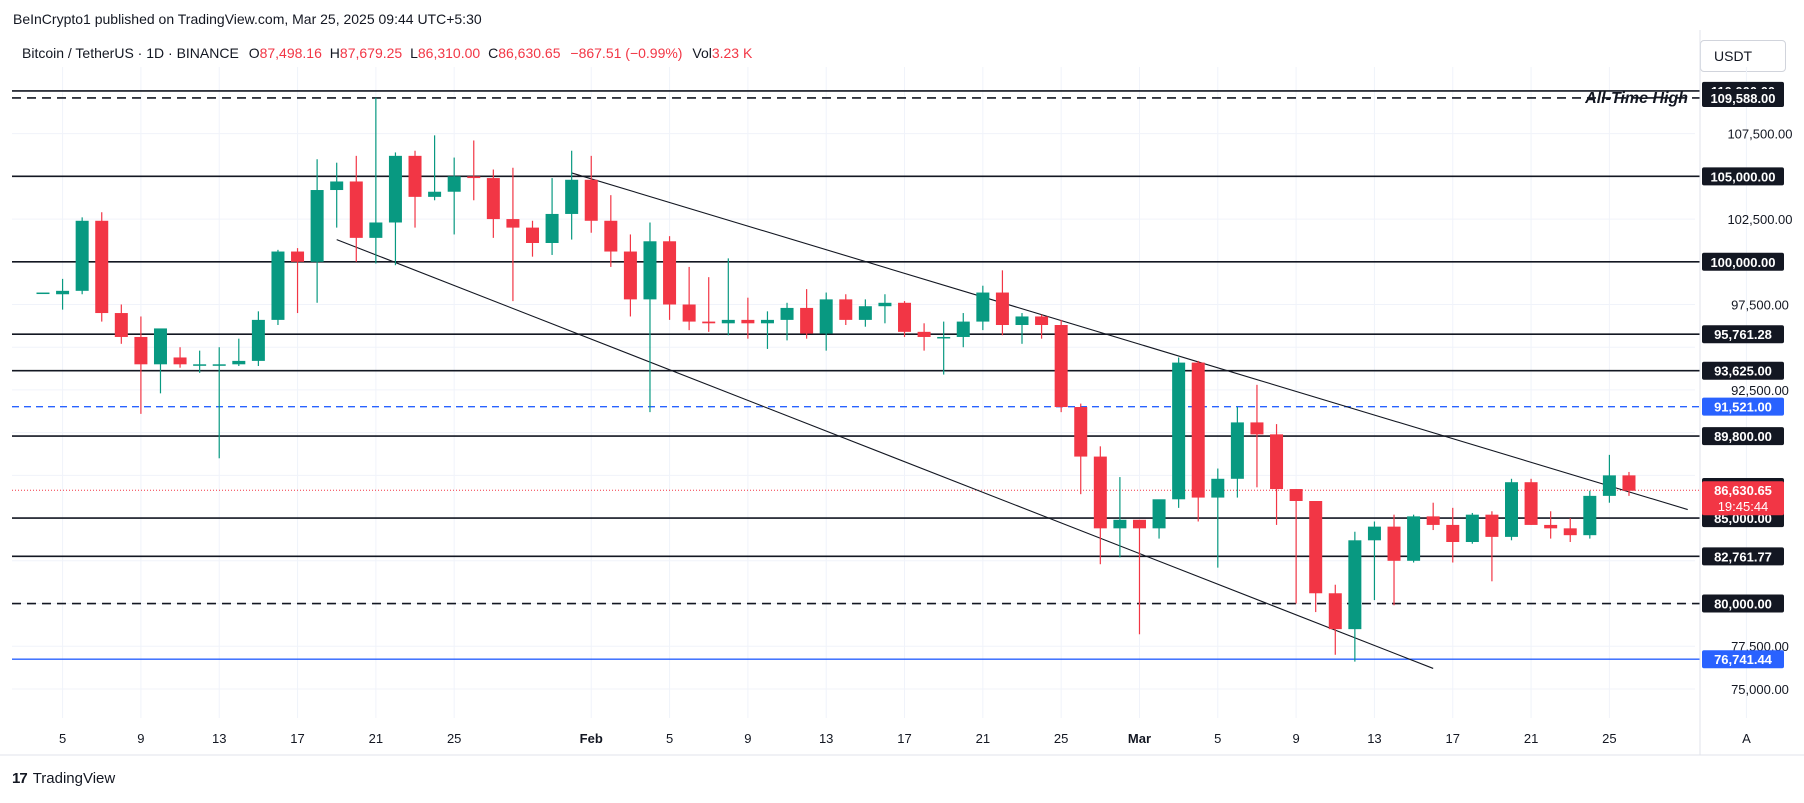 This screenshot has height=803, width=1804. Describe the element at coordinates (219, 738) in the screenshot. I see `x-tick-label: 13` at that location.